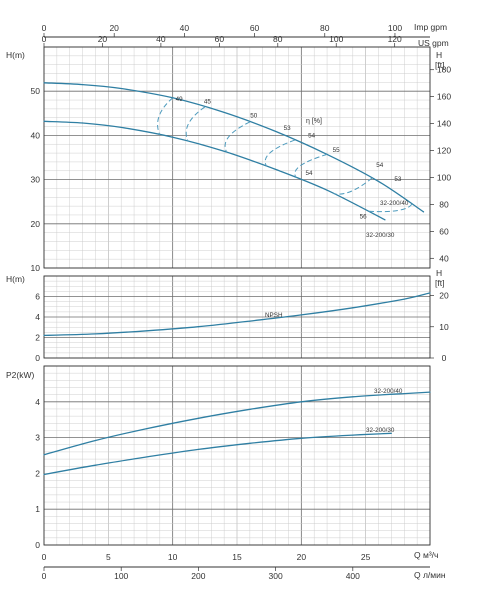  I want to click on bottom-lmin-tick-label: 200, so click(198, 576).